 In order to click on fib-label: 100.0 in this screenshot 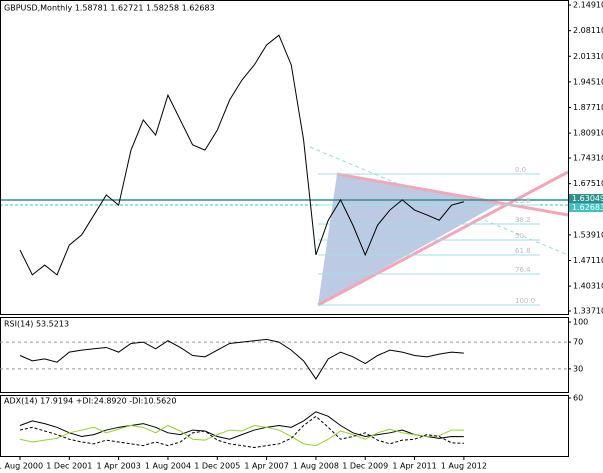, I will do `click(525, 301)`.